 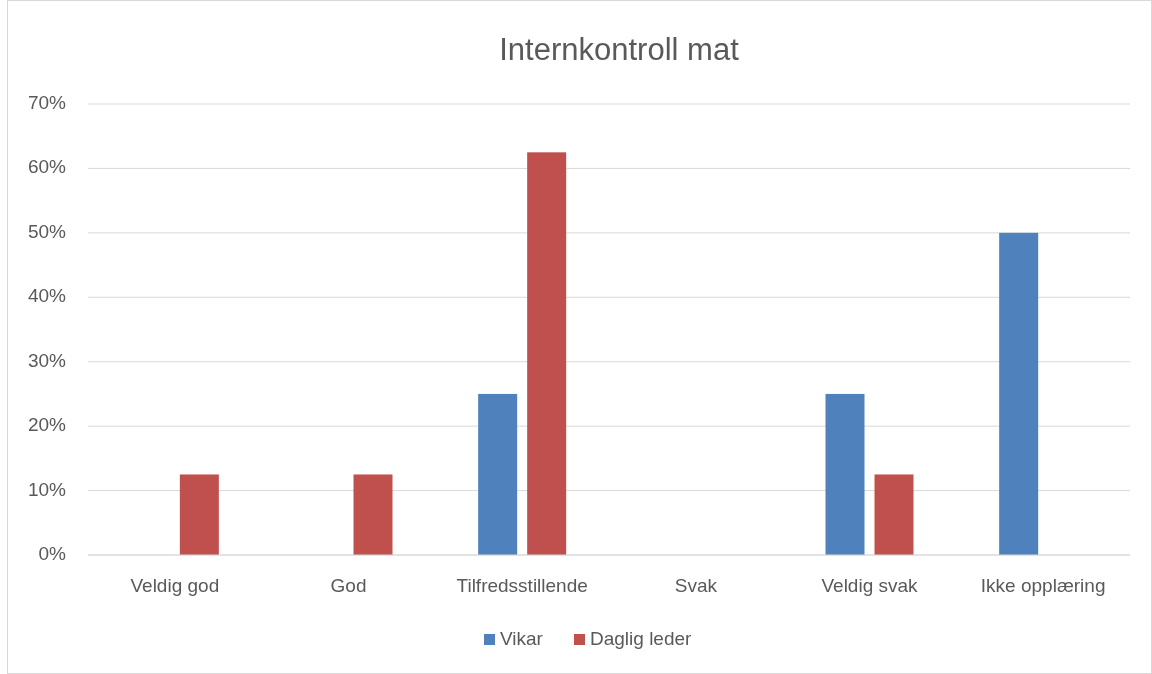 I want to click on y-tick-label: 50%, so click(x=47, y=231).